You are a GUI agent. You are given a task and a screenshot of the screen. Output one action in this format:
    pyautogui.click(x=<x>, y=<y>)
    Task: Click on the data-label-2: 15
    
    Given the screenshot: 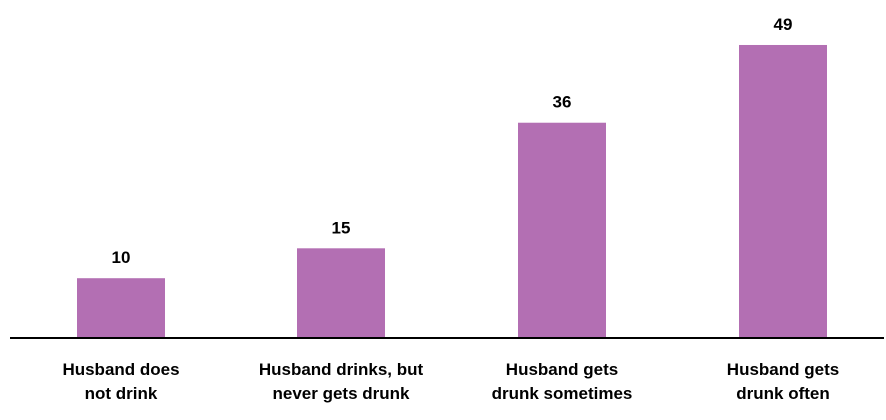 What is the action you would take?
    pyautogui.click(x=341, y=227)
    